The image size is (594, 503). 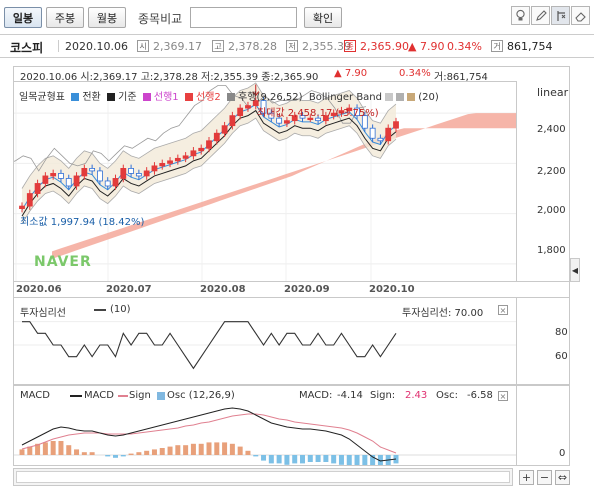 I want to click on chart-scrollbar, so click(x=263, y=477).